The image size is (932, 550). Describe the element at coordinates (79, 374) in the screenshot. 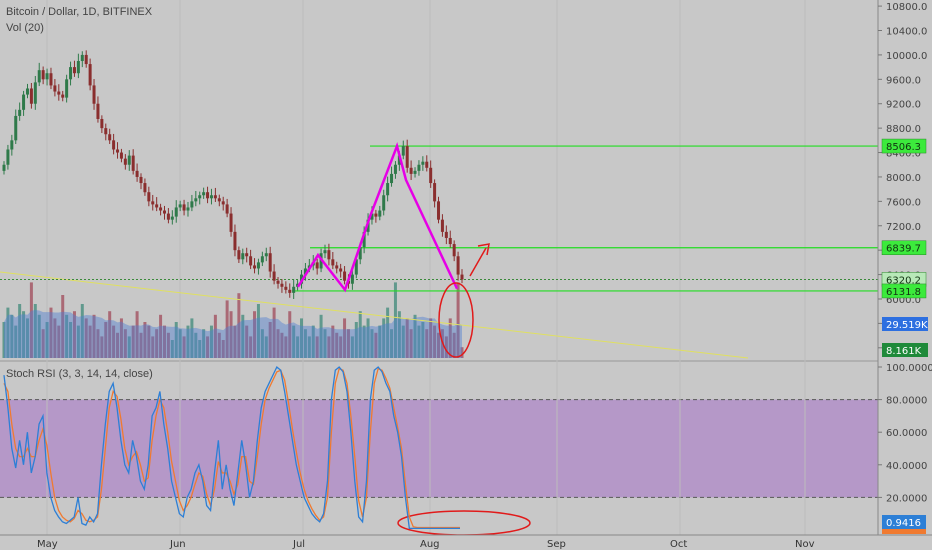

I see `stoch-rsi-legend: Stoch RSI (3, 3, 14, 14, close)` at that location.